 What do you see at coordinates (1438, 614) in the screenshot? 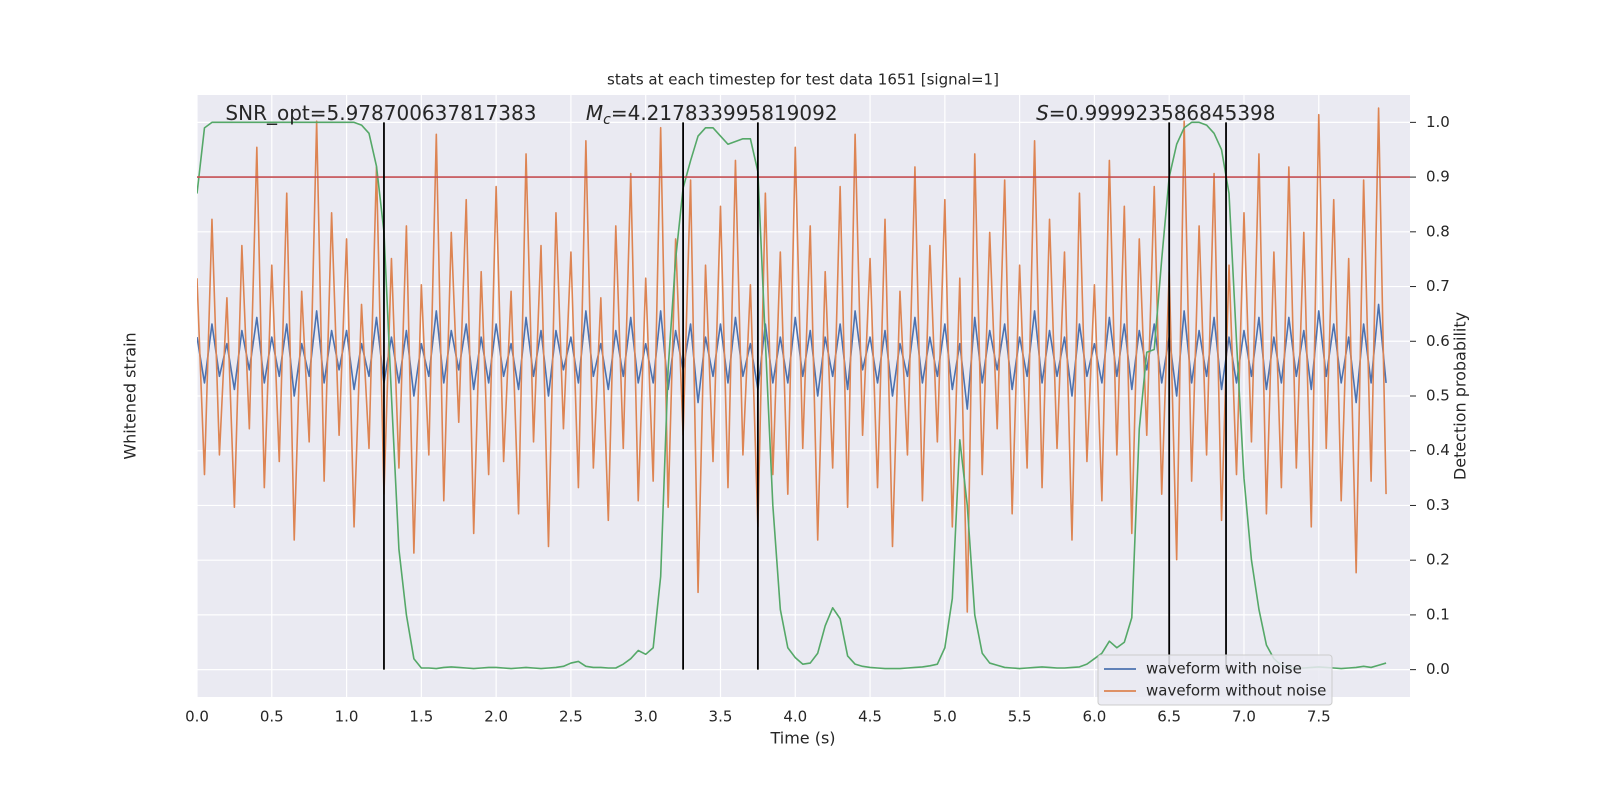
I see `y2-tick-label: 0.1` at bounding box center [1438, 614].